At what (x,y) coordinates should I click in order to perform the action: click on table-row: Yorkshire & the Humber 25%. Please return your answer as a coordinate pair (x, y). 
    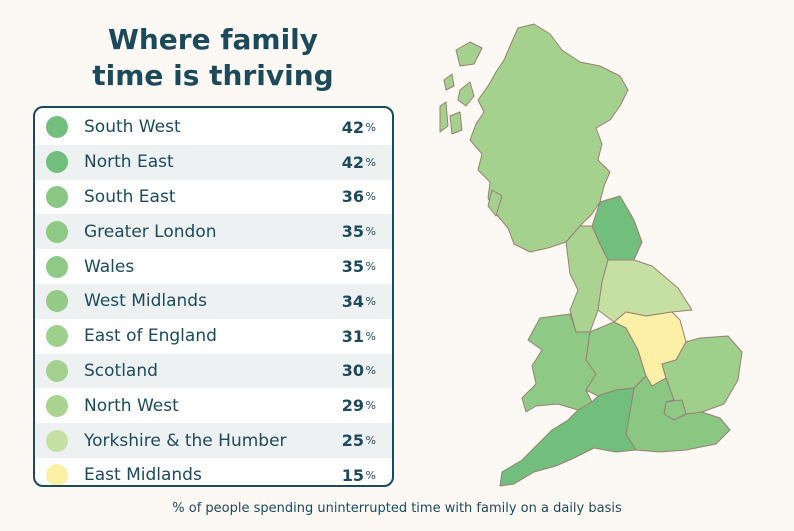
    Looking at the image, I should click on (213, 440).